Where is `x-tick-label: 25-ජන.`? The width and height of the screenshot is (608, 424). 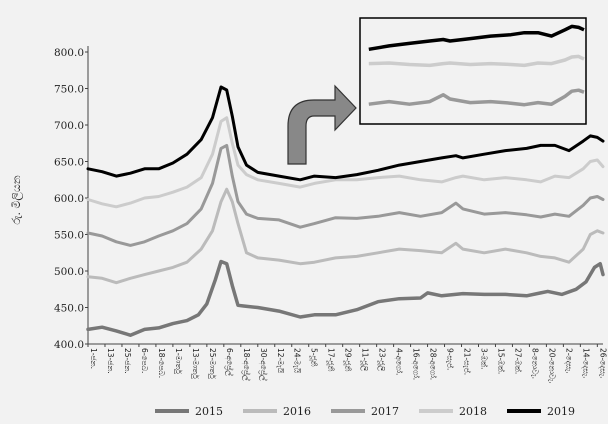 x-tick-label: 25-ජන. is located at coordinates (127, 361).